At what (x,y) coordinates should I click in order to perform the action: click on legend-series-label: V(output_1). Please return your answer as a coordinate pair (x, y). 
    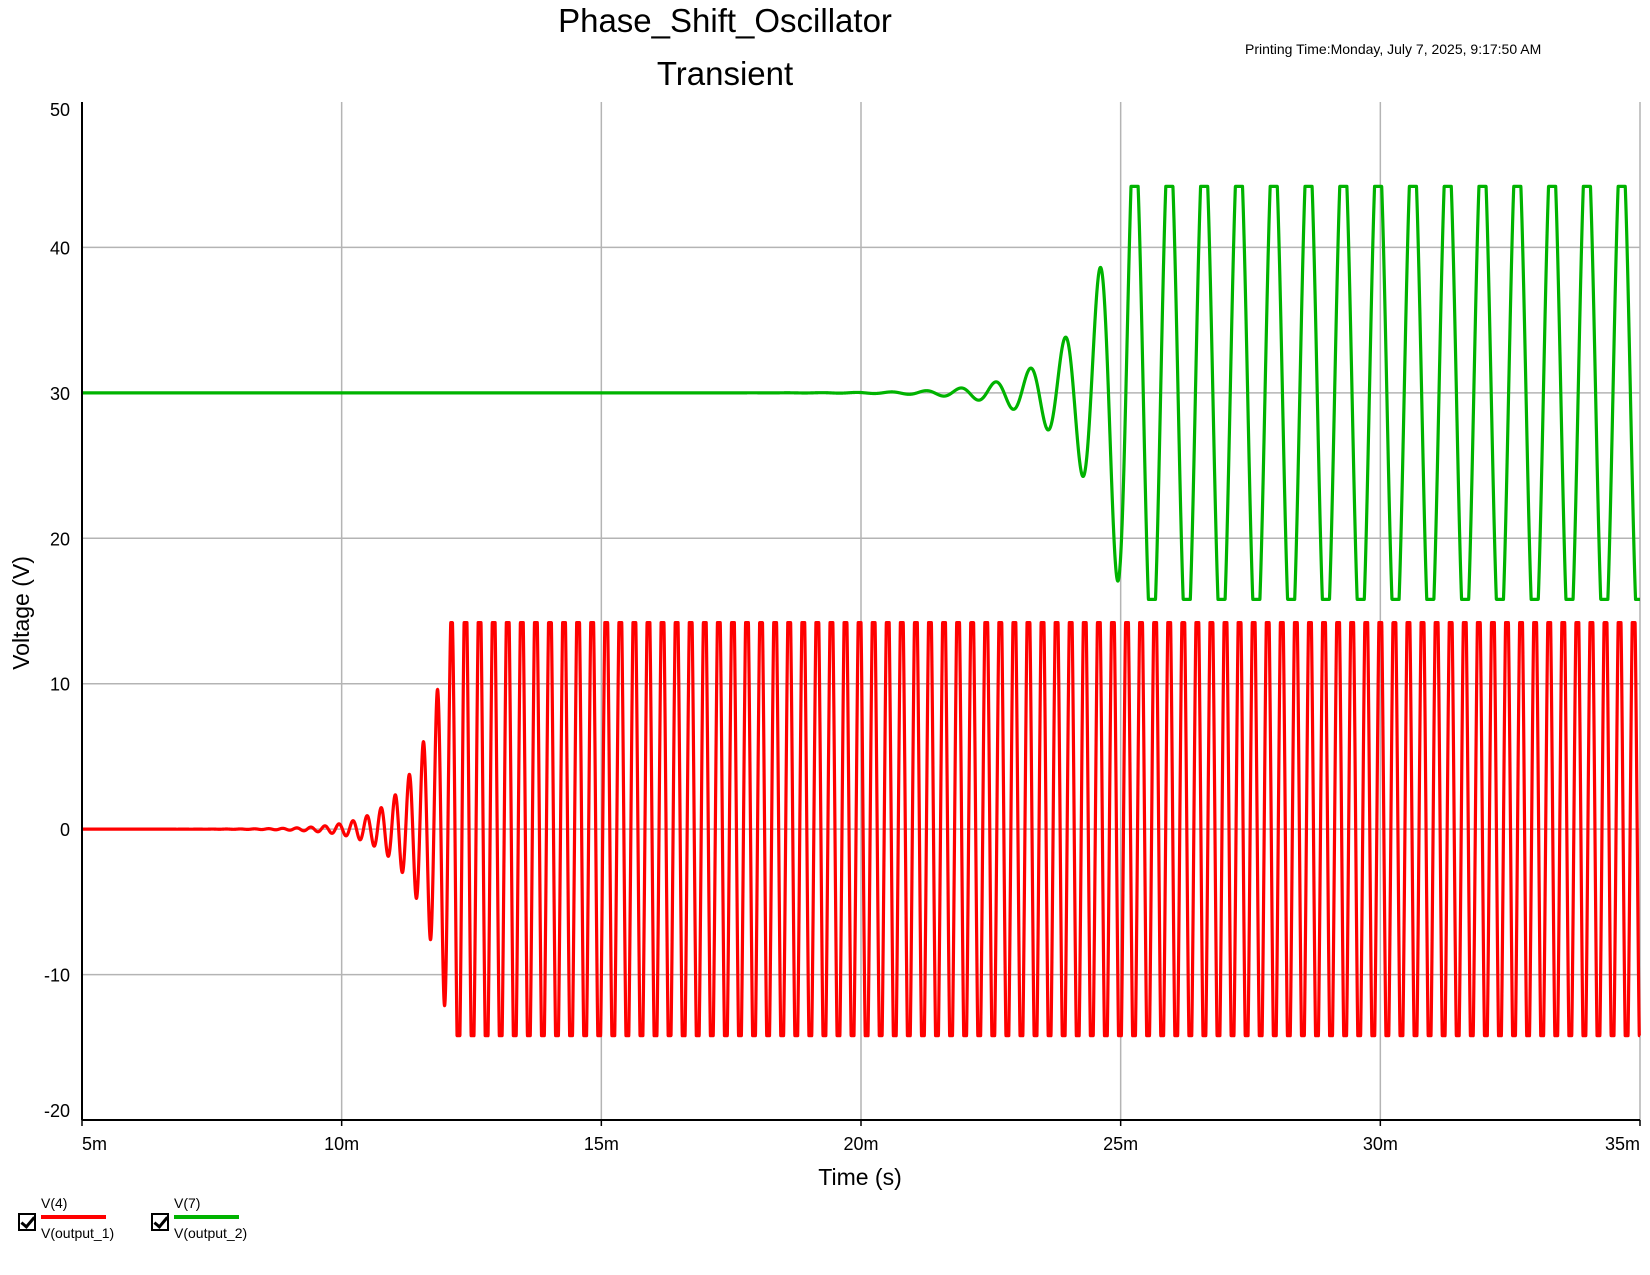
    Looking at the image, I should click on (78, 1233).